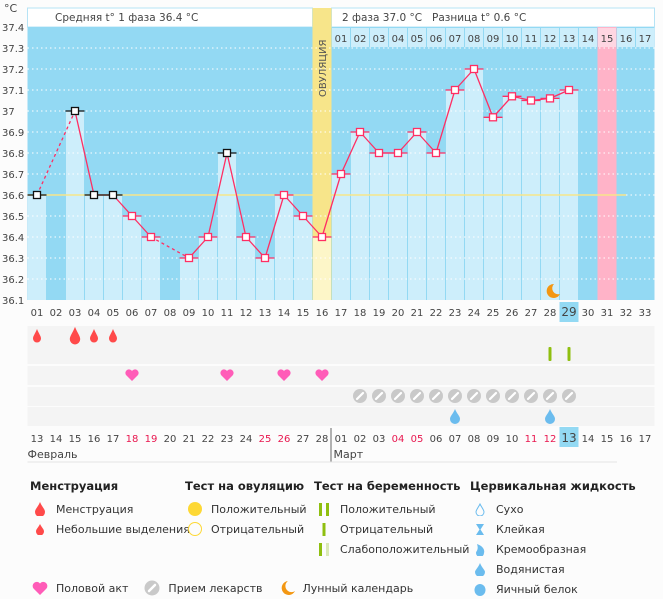 The width and height of the screenshot is (663, 599). What do you see at coordinates (152, 588) in the screenshot?
I see `pill-icon` at bounding box center [152, 588].